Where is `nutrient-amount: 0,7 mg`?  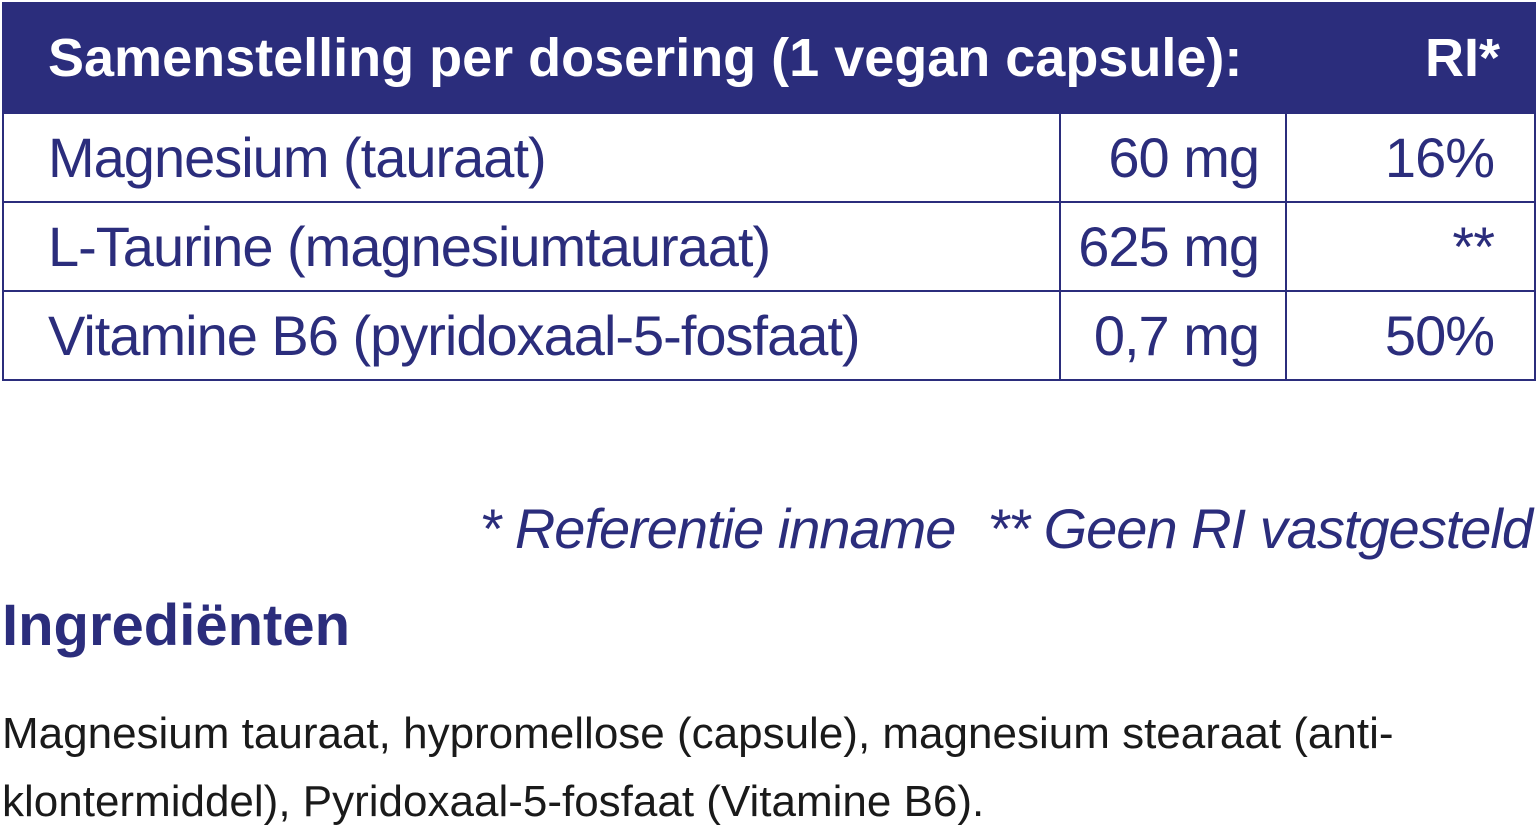
nutrient-amount: 0,7 mg is located at coordinates (1173, 335).